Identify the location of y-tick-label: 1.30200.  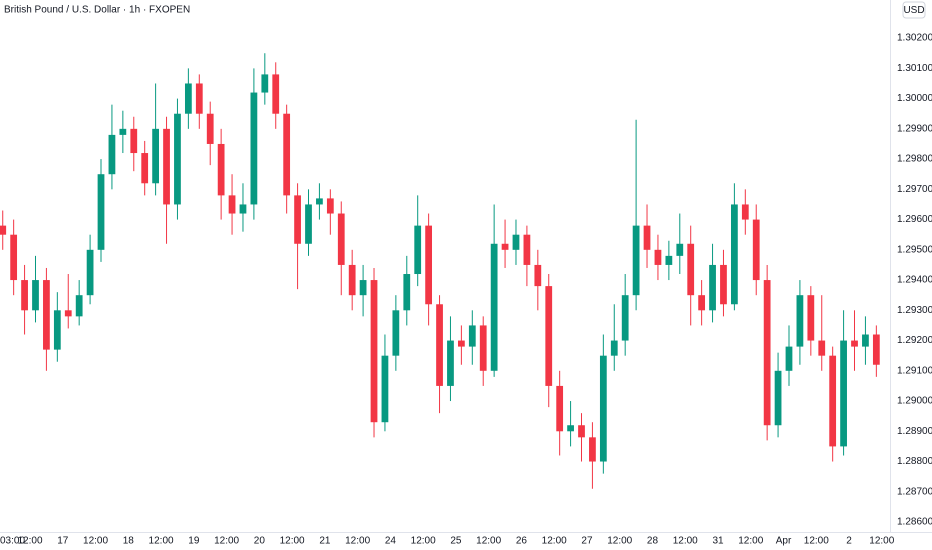
(914, 38).